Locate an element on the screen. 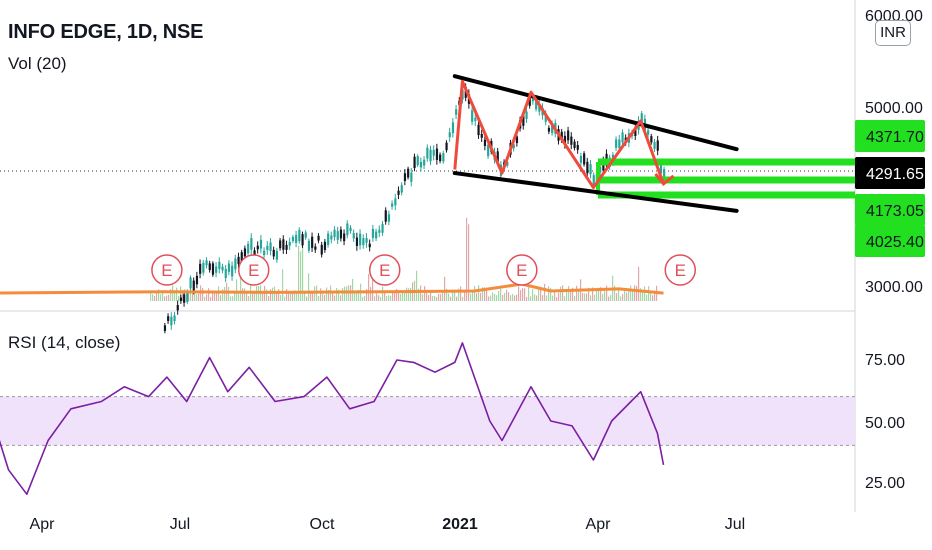 The width and height of the screenshot is (932, 550). volume-bars is located at coordinates (404, 259).